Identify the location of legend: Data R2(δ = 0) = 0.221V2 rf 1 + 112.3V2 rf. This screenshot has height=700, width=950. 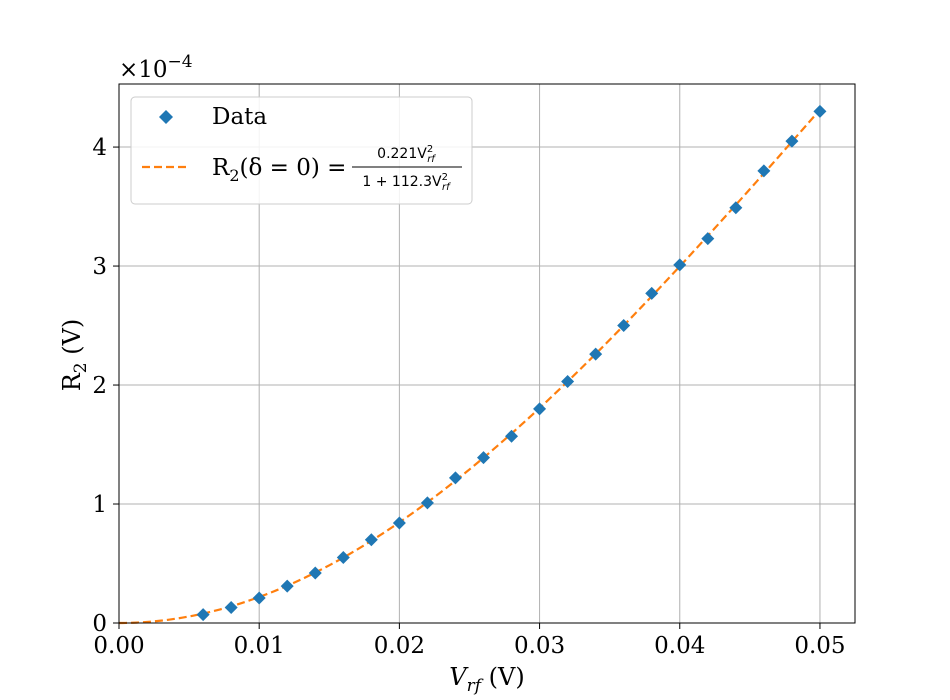
(301, 150).